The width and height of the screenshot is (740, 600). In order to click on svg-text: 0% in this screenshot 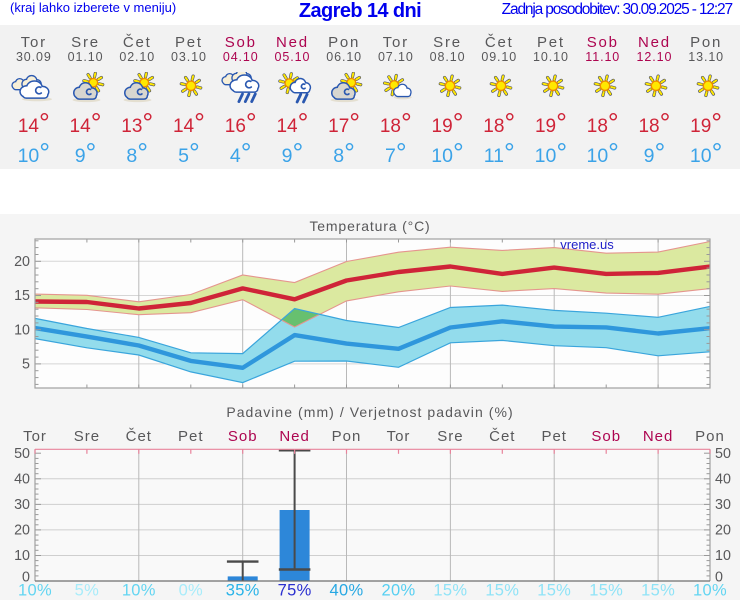, I will do `click(191, 591)`.